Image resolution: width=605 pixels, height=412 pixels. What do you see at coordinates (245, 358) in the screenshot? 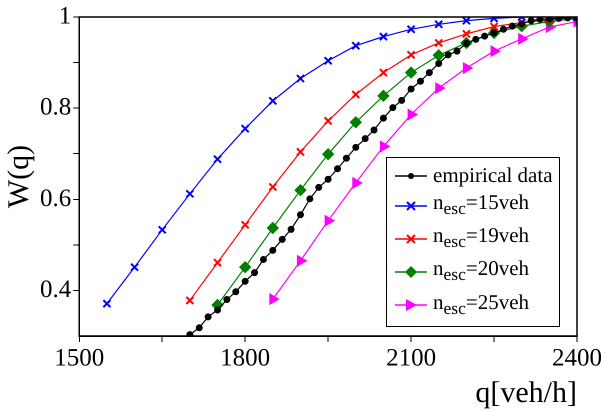
I see `x-tick-label: 1800` at bounding box center [245, 358].